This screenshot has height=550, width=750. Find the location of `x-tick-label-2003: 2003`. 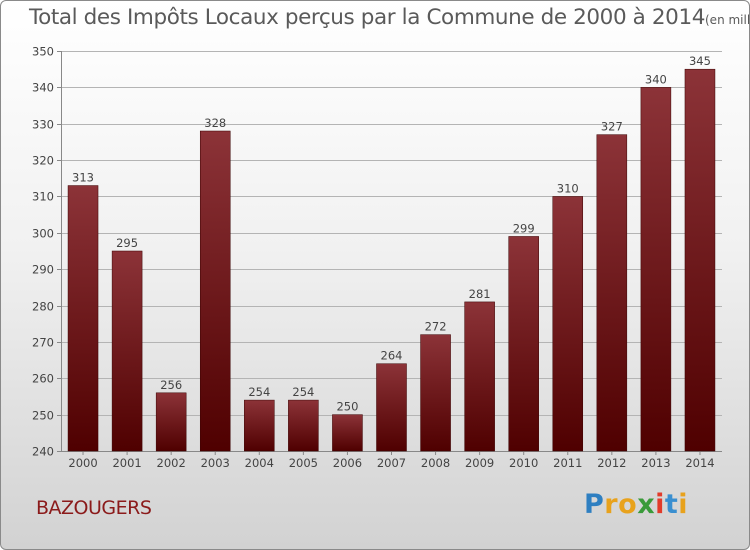

x-tick-label-2003: 2003 is located at coordinates (215, 463).